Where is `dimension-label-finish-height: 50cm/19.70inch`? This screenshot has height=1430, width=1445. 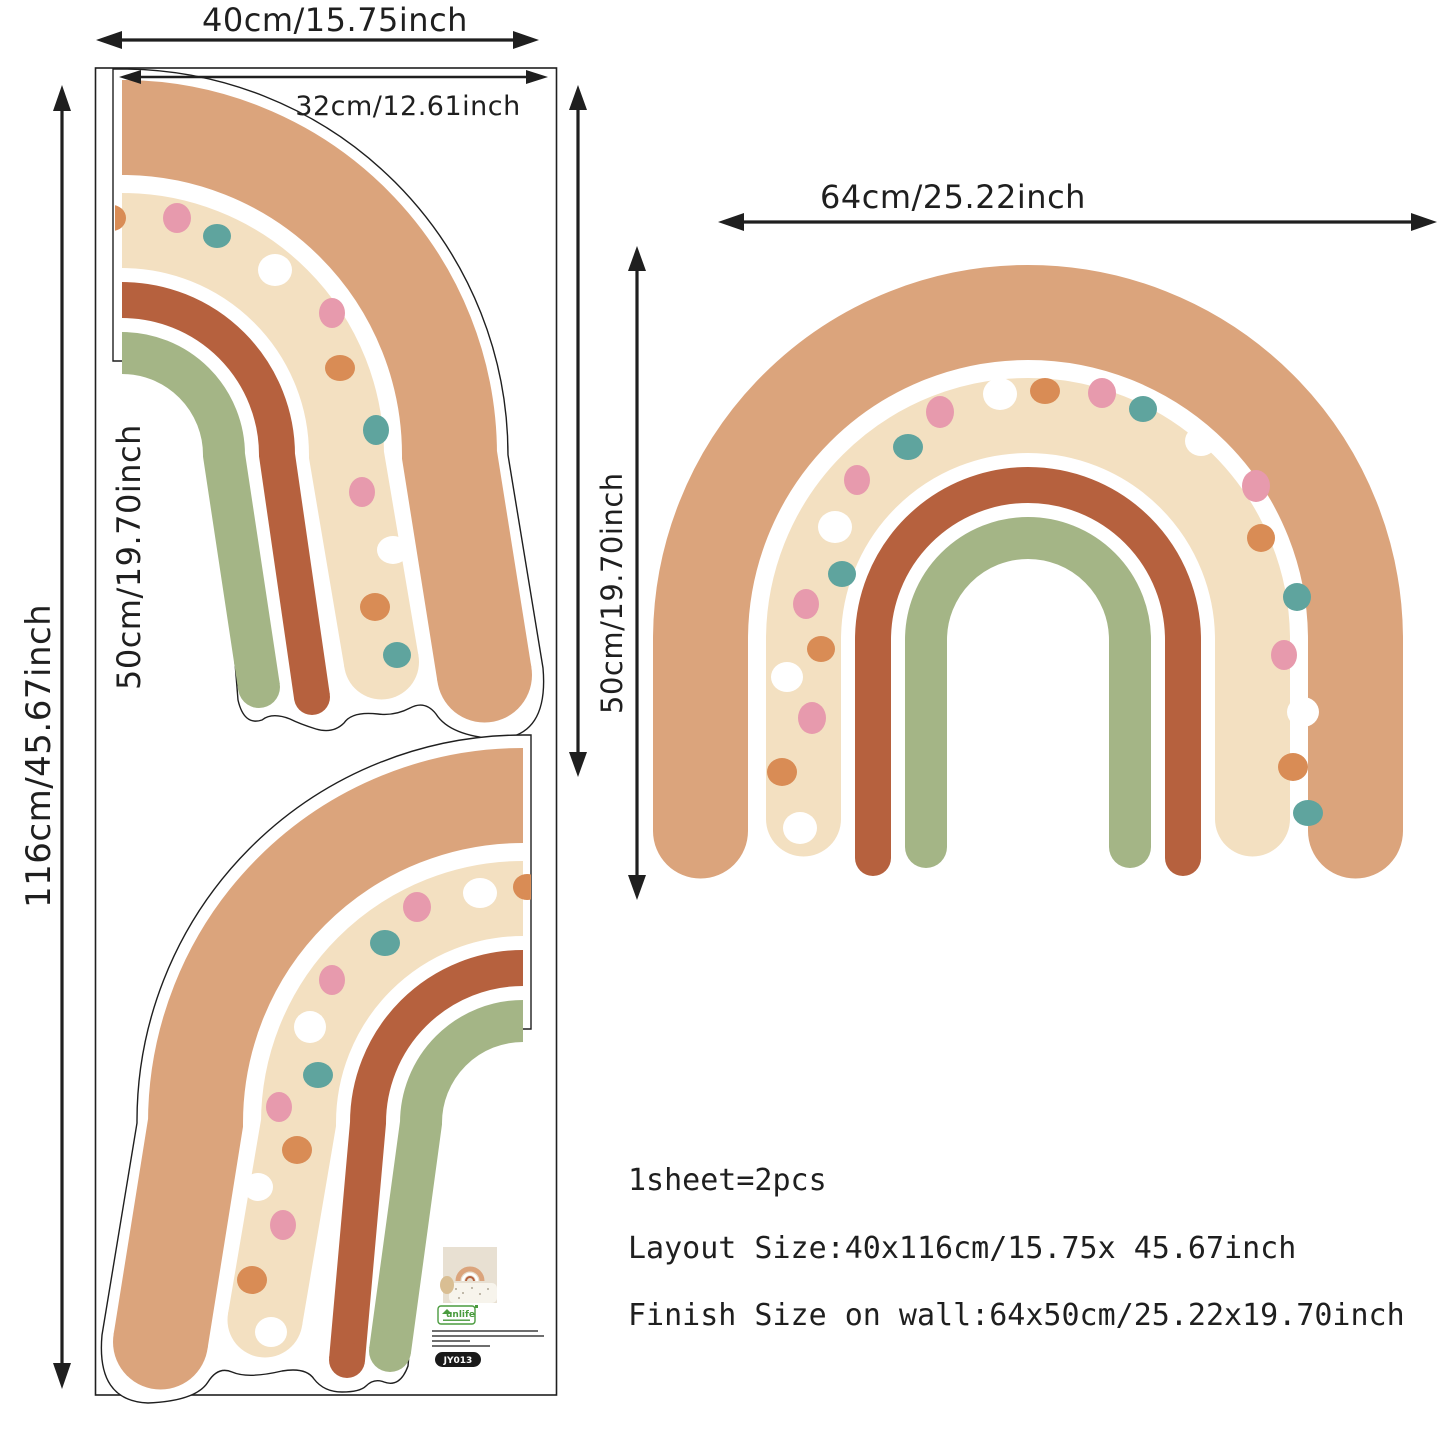
dimension-label-finish-height: 50cm/19.70inch is located at coordinates (612, 593).